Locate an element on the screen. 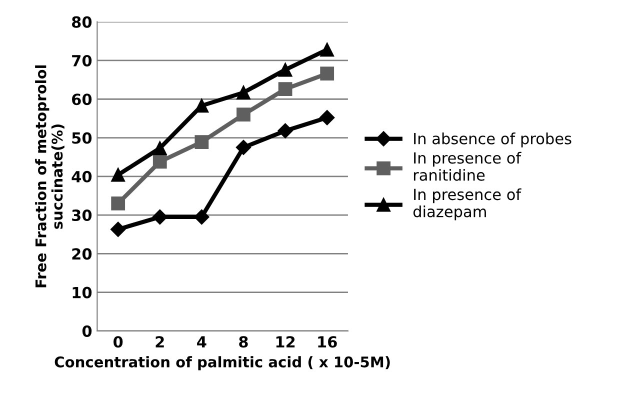 The height and width of the screenshot is (420, 627). y-axis-title: Free Fraction of metoprolol succinate(%) is located at coordinates (49, 176).